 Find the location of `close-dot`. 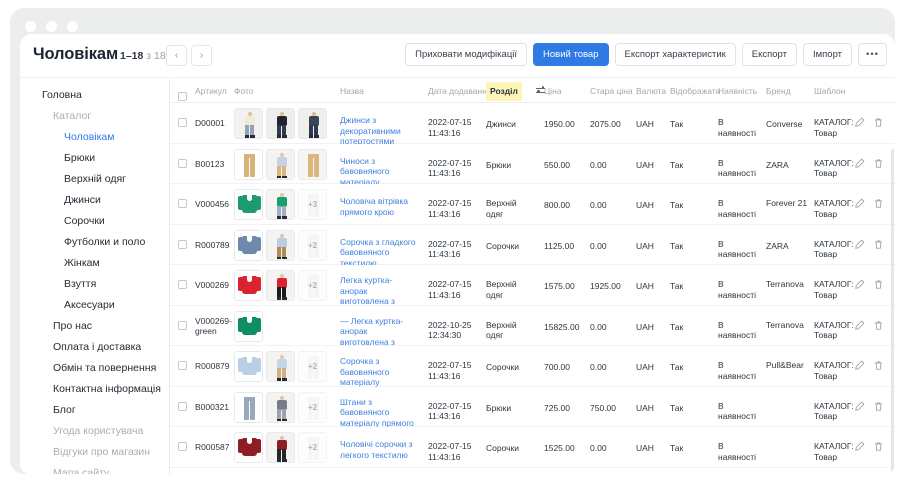

close-dot is located at coordinates (30, 26).